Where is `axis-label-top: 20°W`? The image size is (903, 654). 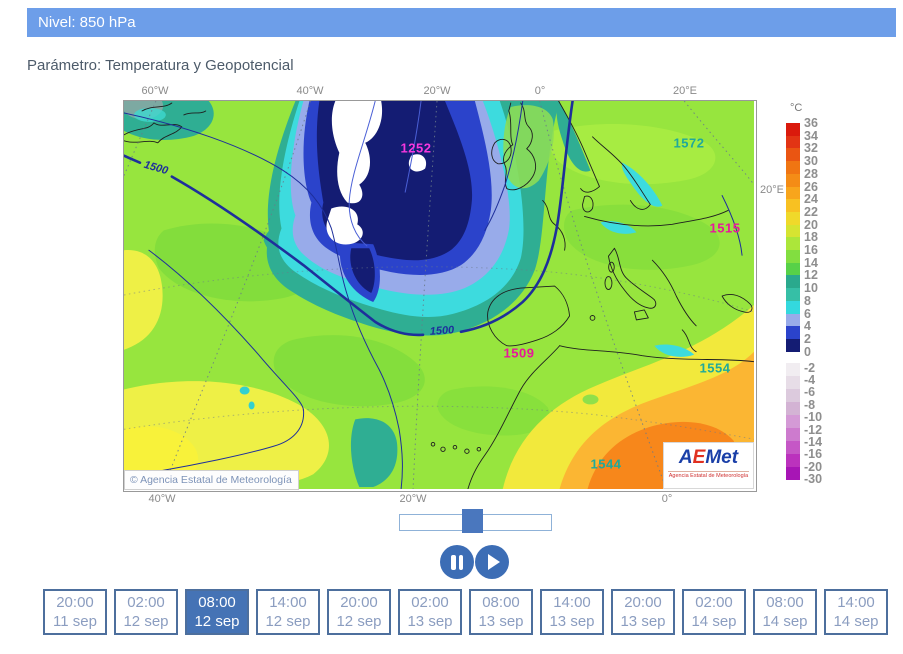 axis-label-top: 20°W is located at coordinates (437, 91).